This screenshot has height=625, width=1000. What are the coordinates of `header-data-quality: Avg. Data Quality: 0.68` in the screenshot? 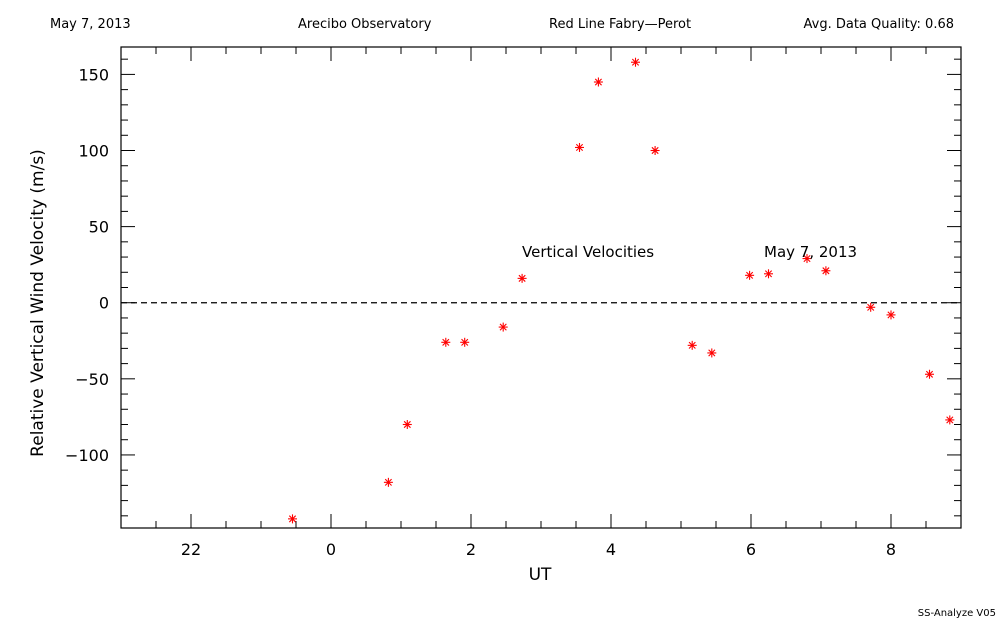 It's located at (878, 24).